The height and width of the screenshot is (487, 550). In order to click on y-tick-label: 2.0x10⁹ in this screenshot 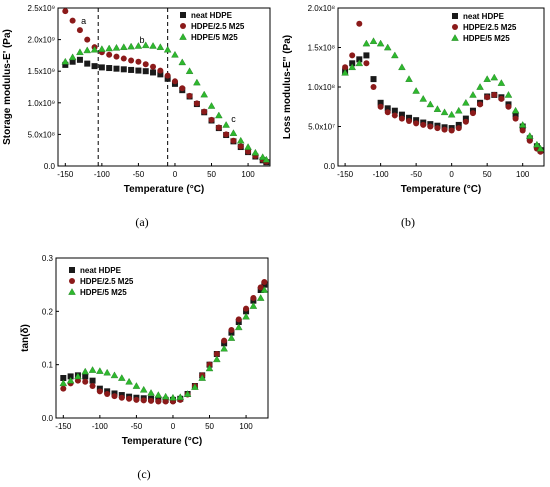, I will do `click(41, 40)`.